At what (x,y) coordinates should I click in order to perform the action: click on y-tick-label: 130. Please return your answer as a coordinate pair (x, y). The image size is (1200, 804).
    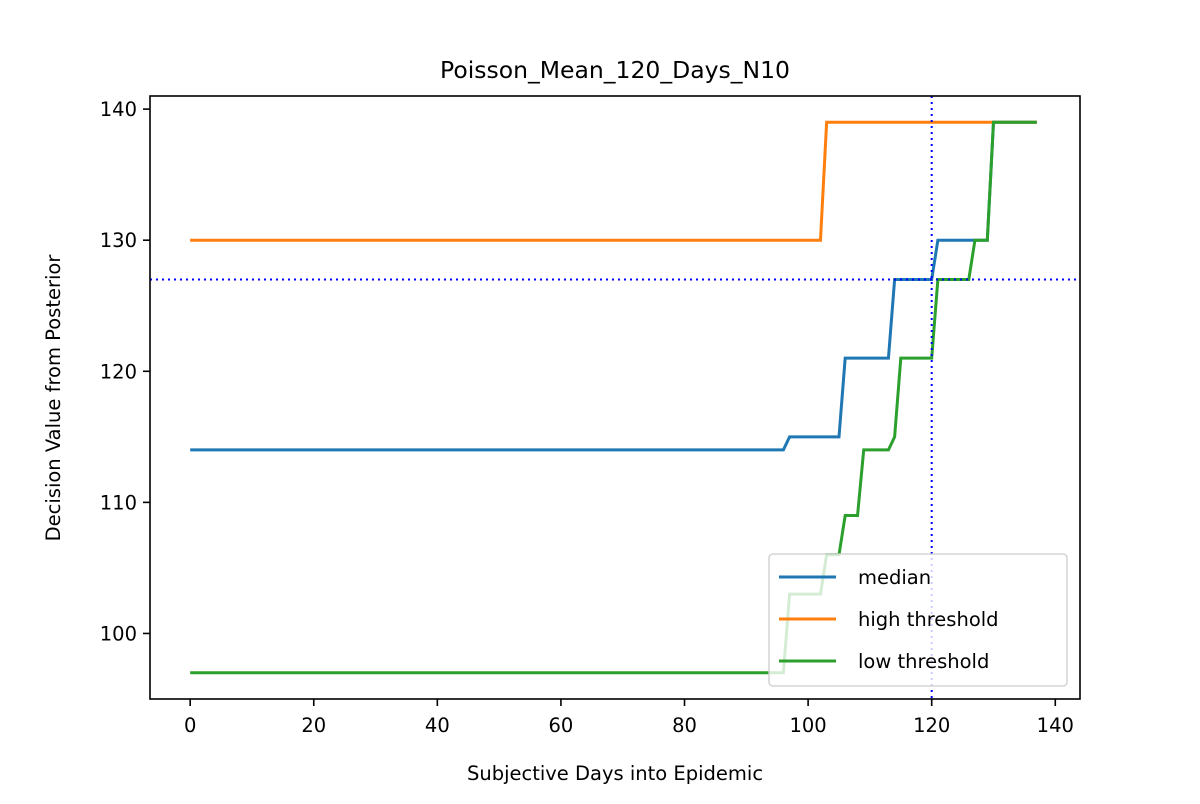
    Looking at the image, I should click on (118, 240).